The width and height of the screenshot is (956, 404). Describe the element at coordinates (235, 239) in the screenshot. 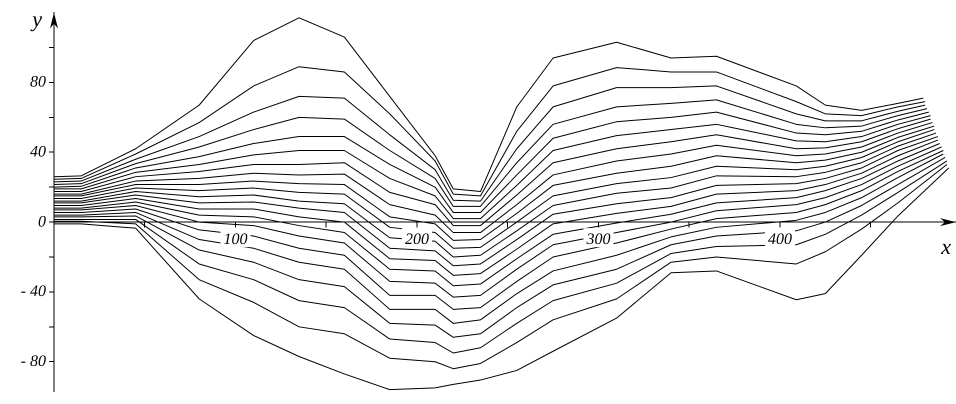

I see `x-tick-label: 100` at that location.